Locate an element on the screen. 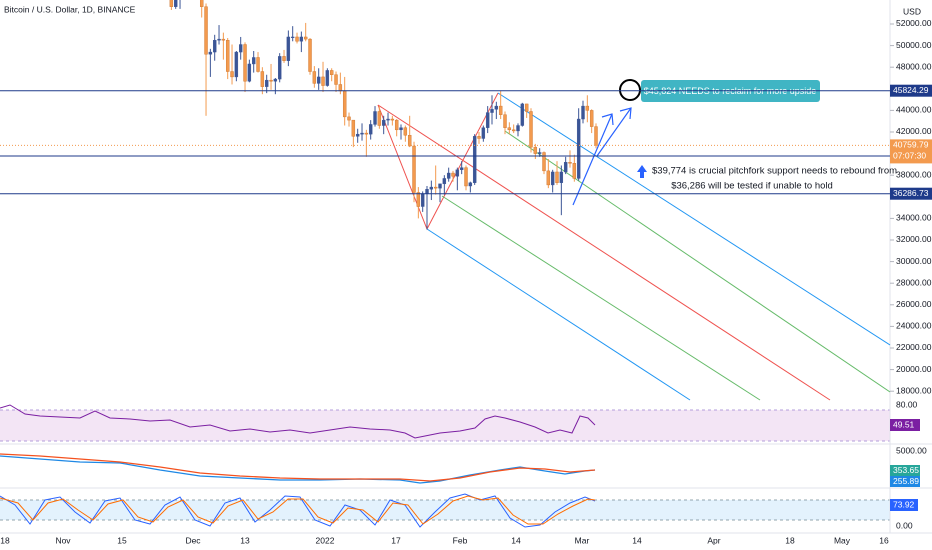 The image size is (932, 550). hand-arrows is located at coordinates (602, 156).